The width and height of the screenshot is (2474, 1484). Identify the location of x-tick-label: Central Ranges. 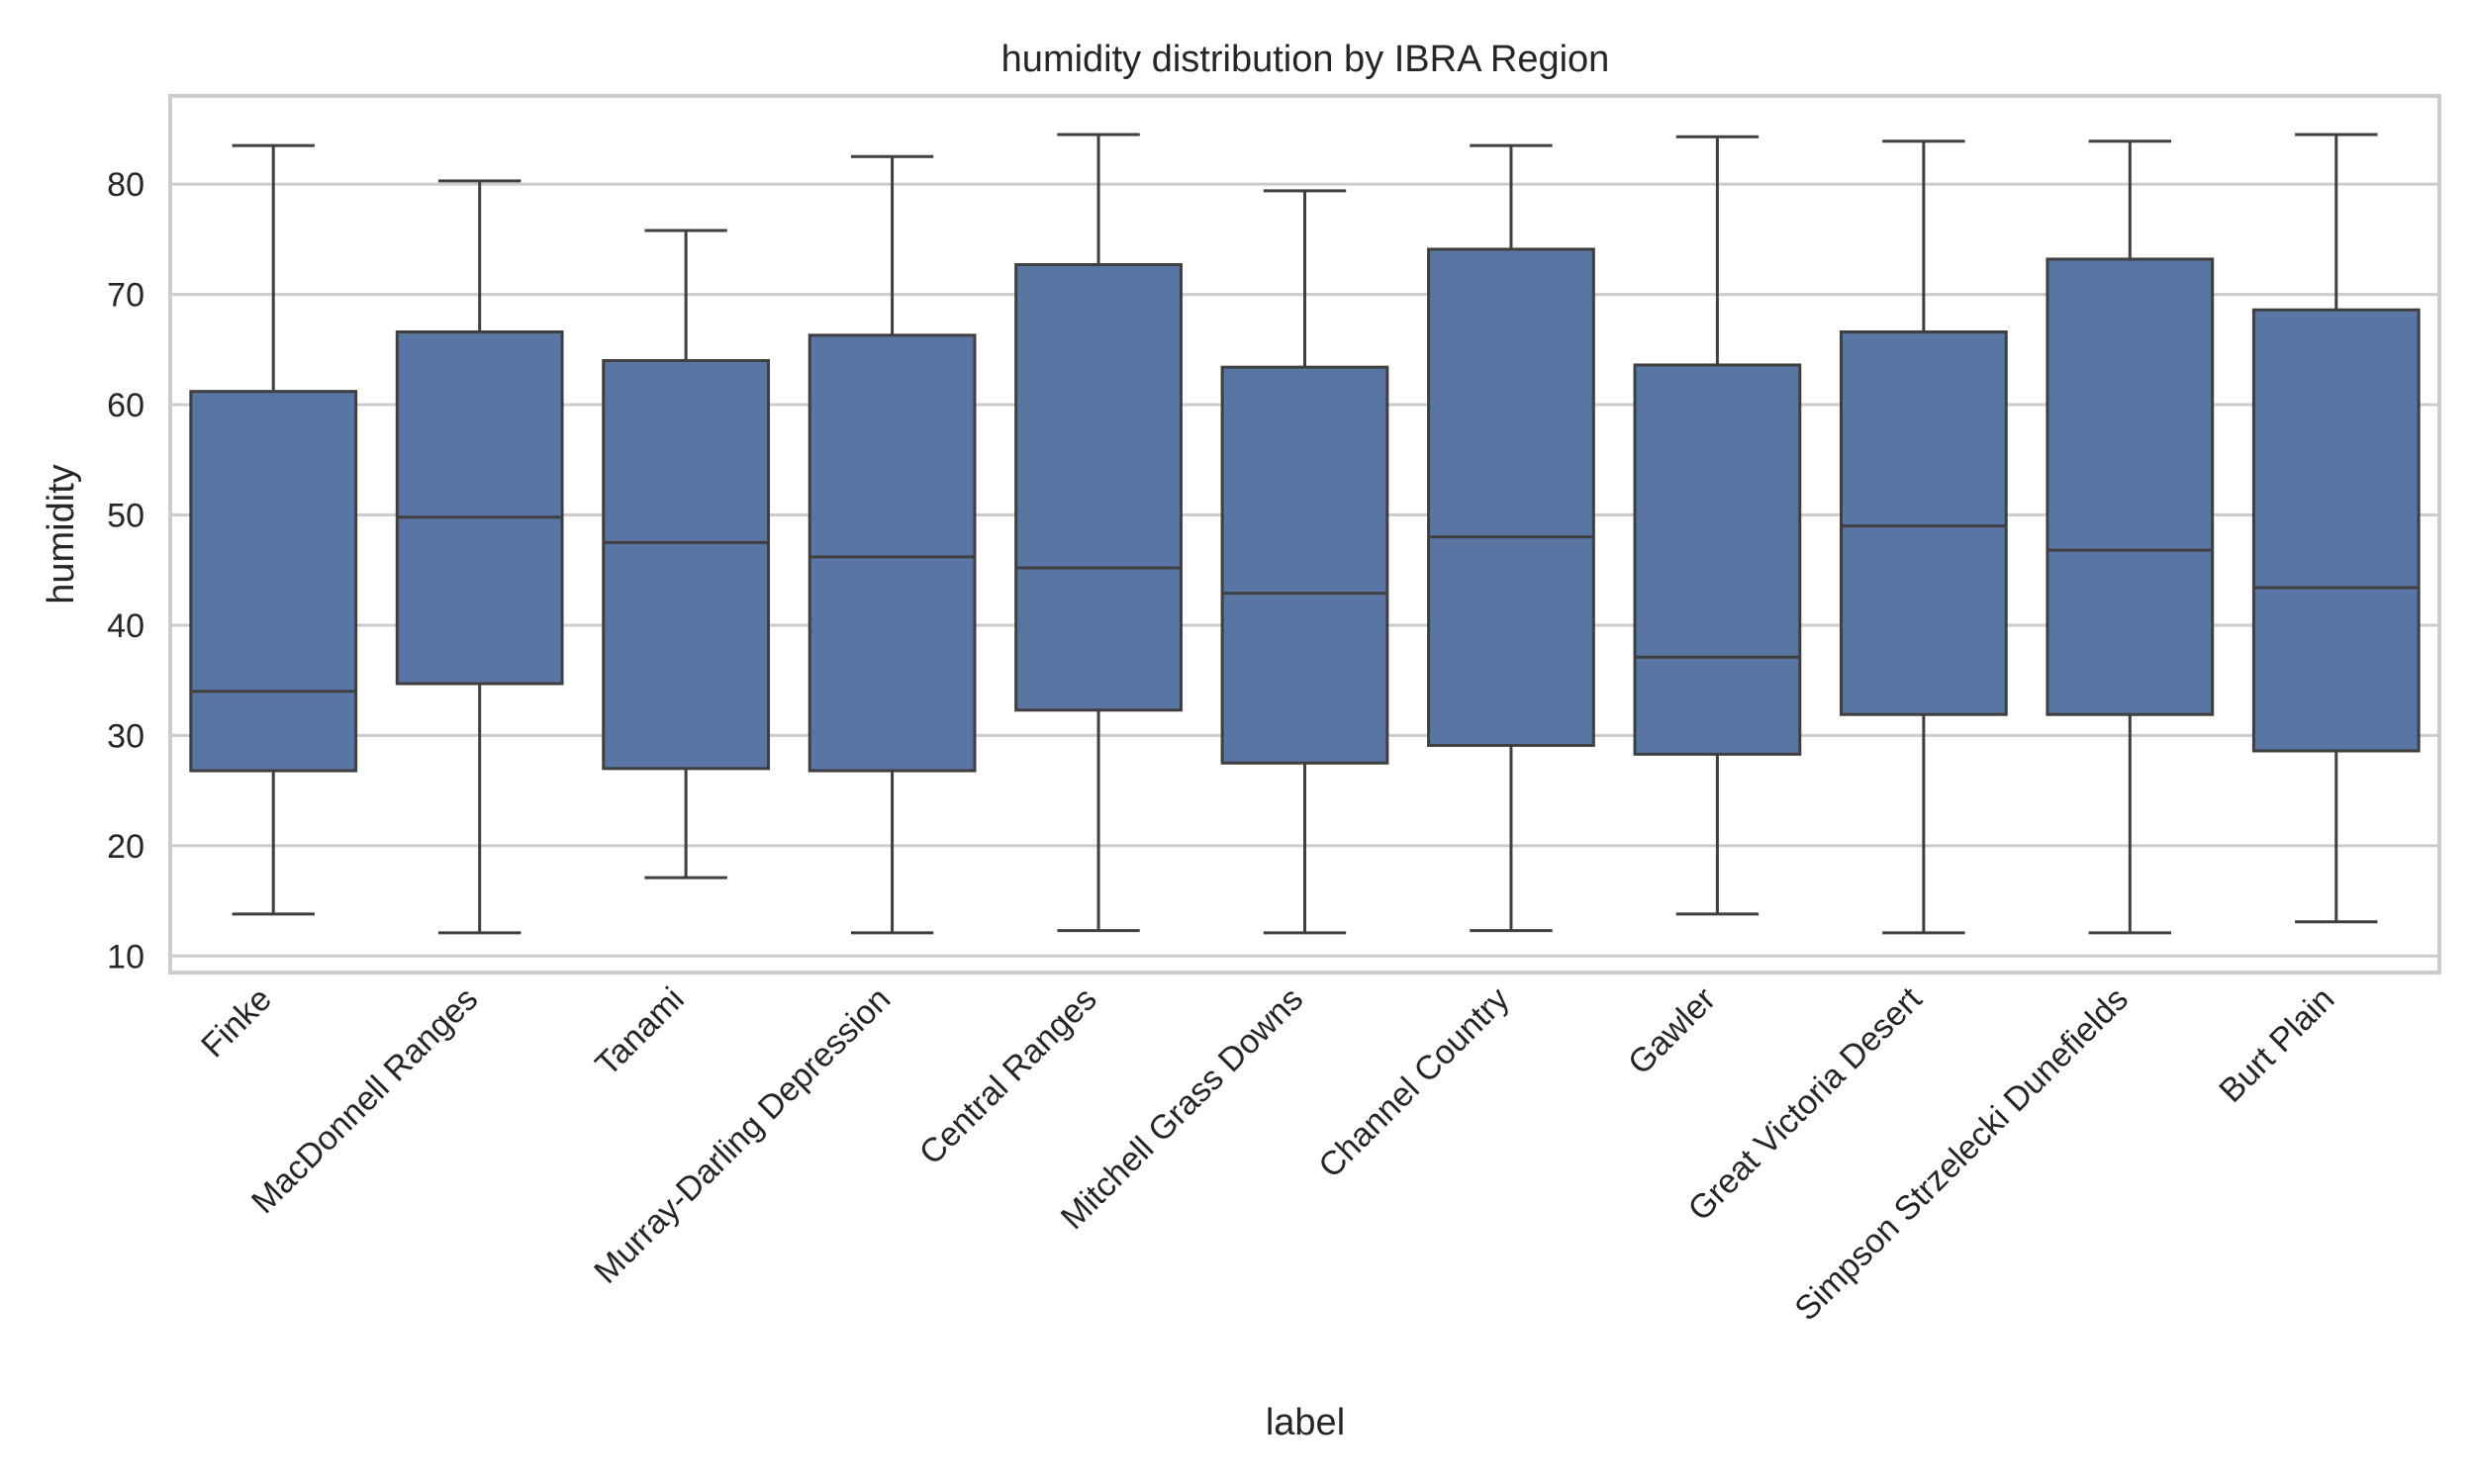
(1008, 1076).